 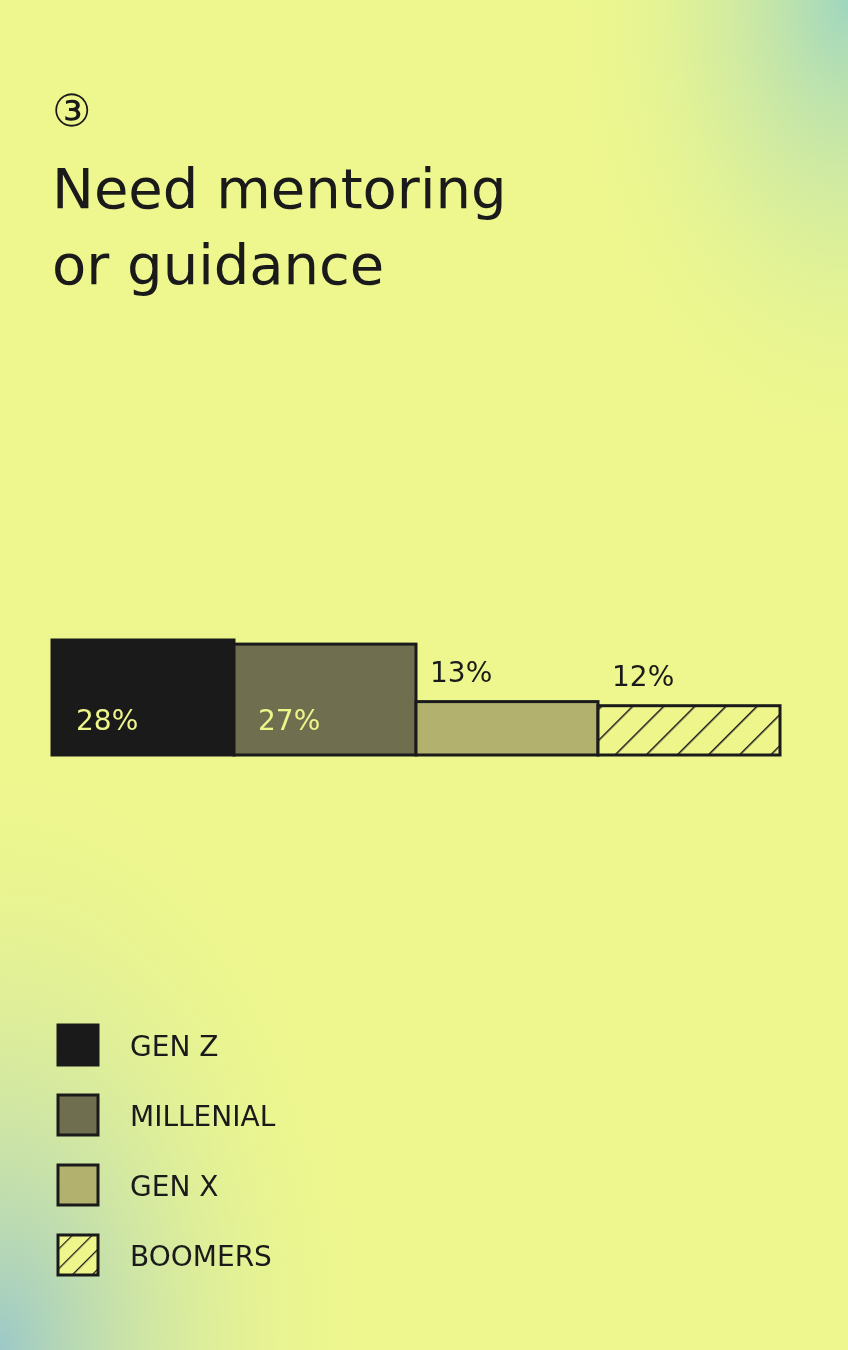 What do you see at coordinates (174, 1186) in the screenshot?
I see `legend-label: GEN X` at bounding box center [174, 1186].